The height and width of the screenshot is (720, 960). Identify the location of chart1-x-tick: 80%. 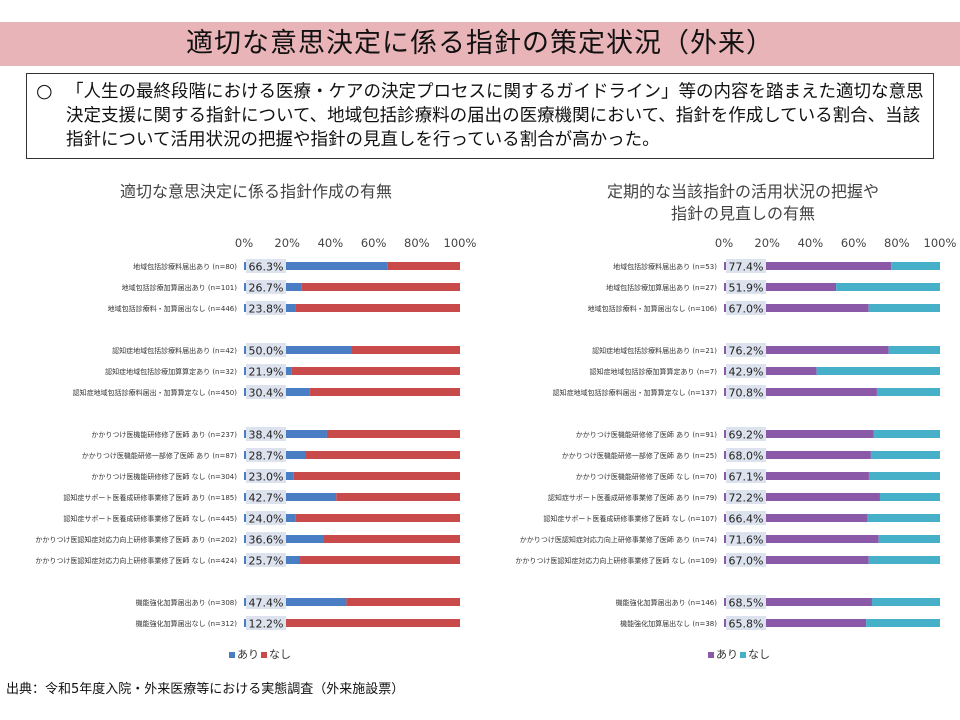
(417, 243).